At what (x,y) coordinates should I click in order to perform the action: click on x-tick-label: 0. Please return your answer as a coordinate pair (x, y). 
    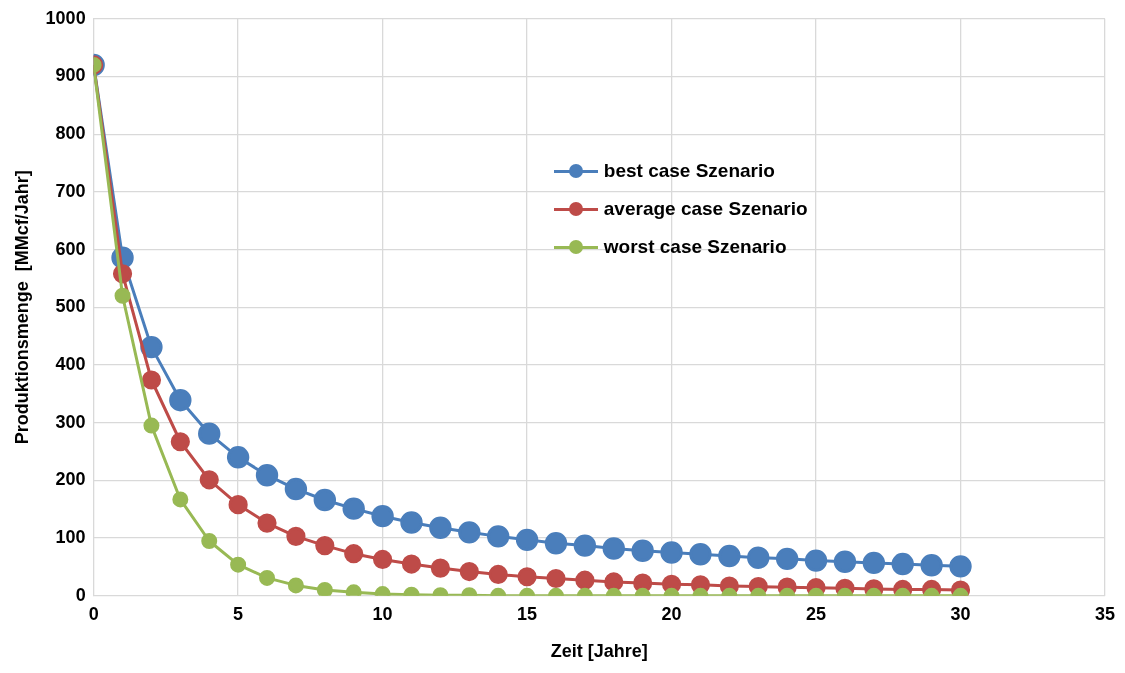
    Looking at the image, I should click on (93, 613).